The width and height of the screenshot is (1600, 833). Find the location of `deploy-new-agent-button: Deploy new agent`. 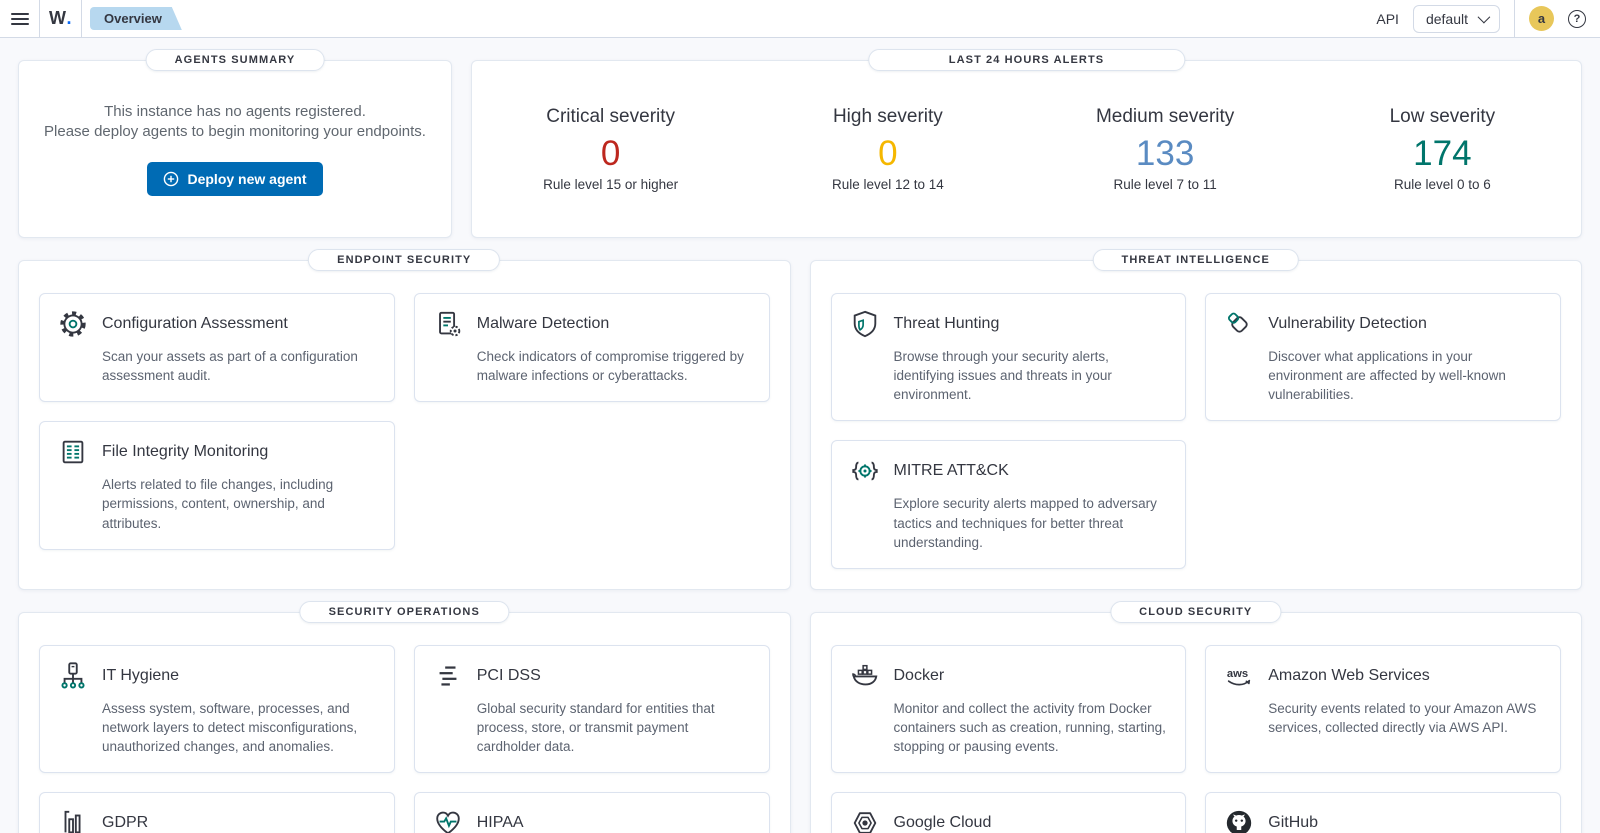

deploy-new-agent-button: Deploy new agent is located at coordinates (235, 179).